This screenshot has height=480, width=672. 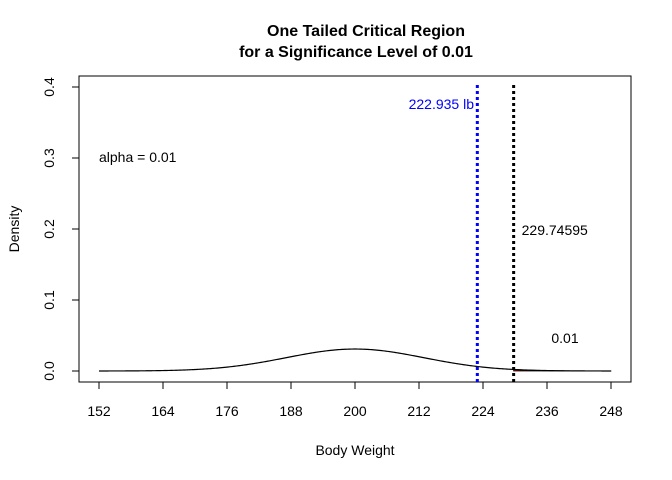 What do you see at coordinates (442, 104) in the screenshot?
I see `observed-value-label: 222.935 lb` at bounding box center [442, 104].